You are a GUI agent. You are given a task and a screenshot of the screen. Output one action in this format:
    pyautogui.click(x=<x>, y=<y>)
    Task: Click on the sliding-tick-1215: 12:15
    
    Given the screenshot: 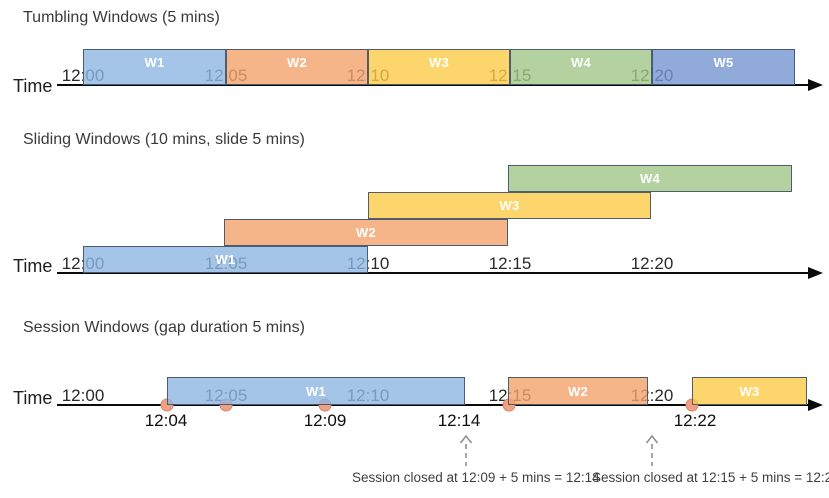 What is the action you would take?
    pyautogui.click(x=510, y=263)
    